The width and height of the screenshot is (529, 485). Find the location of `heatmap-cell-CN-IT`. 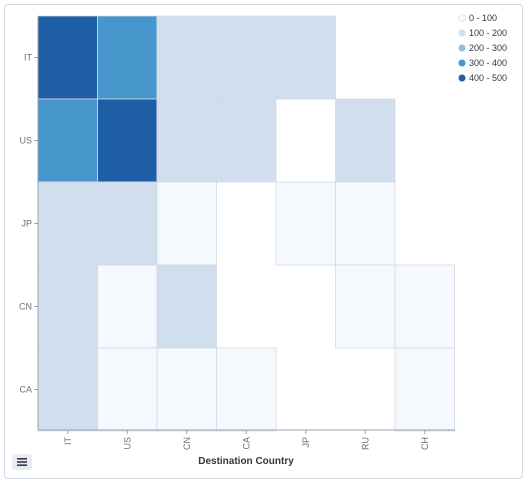

heatmap-cell-CN-IT is located at coordinates (67, 306).